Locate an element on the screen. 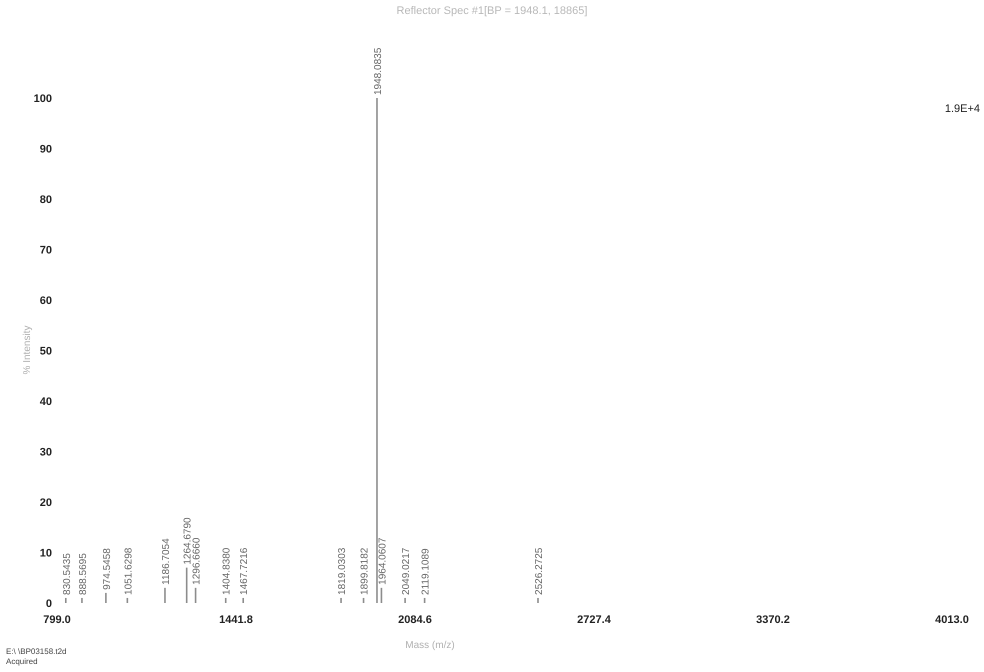 This screenshot has width=984, height=672. annotation: 1948.0835 is located at coordinates (378, 71).